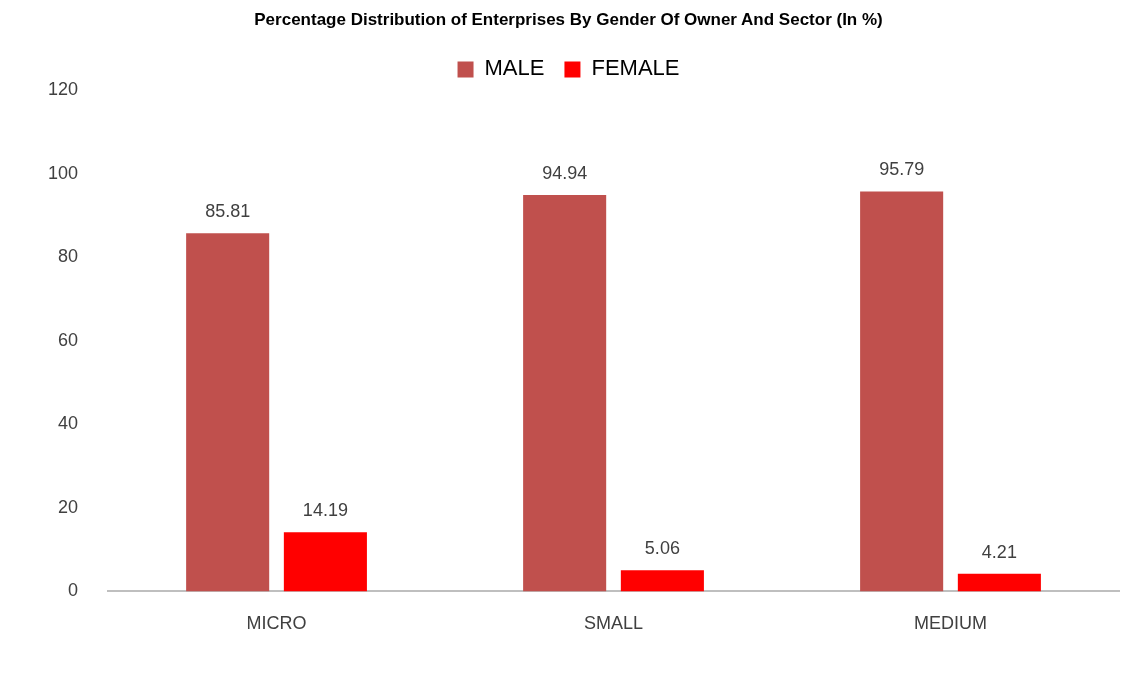  What do you see at coordinates (568, 19) in the screenshot?
I see `chart-title: Percentage Distribution of Enterprises By Gender Of Owner And Sector (In %)` at bounding box center [568, 19].